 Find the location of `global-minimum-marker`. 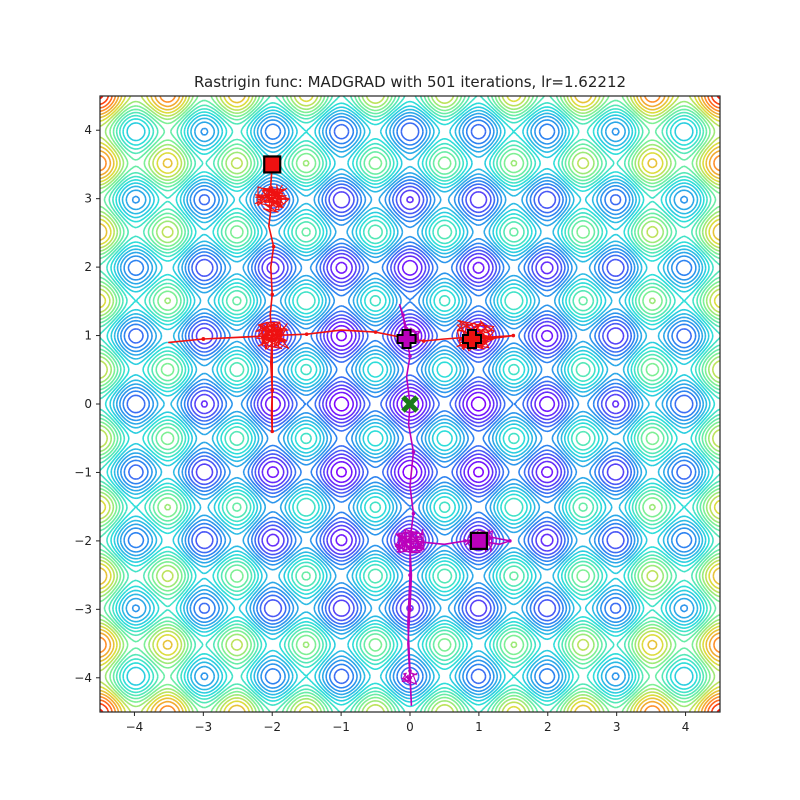

global-minimum-marker is located at coordinates (410, 404).